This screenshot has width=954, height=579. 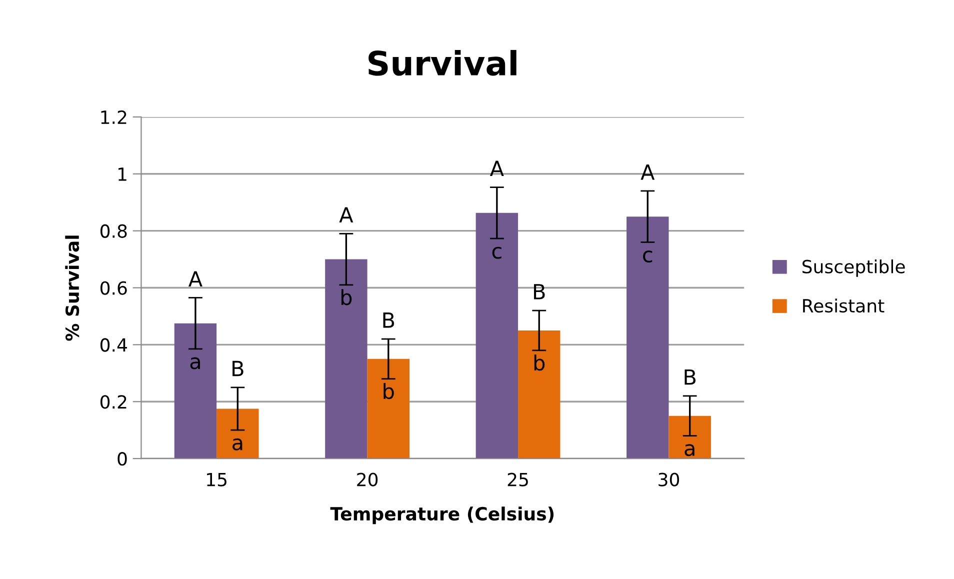 What do you see at coordinates (122, 459) in the screenshot?
I see `y-tick-label: 0` at bounding box center [122, 459].